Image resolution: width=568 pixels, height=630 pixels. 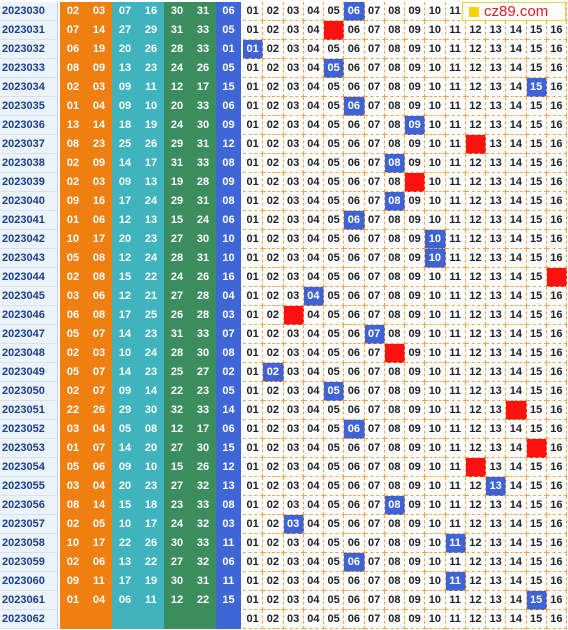 I want to click on red-ball-3: 09, so click(x=125, y=87).